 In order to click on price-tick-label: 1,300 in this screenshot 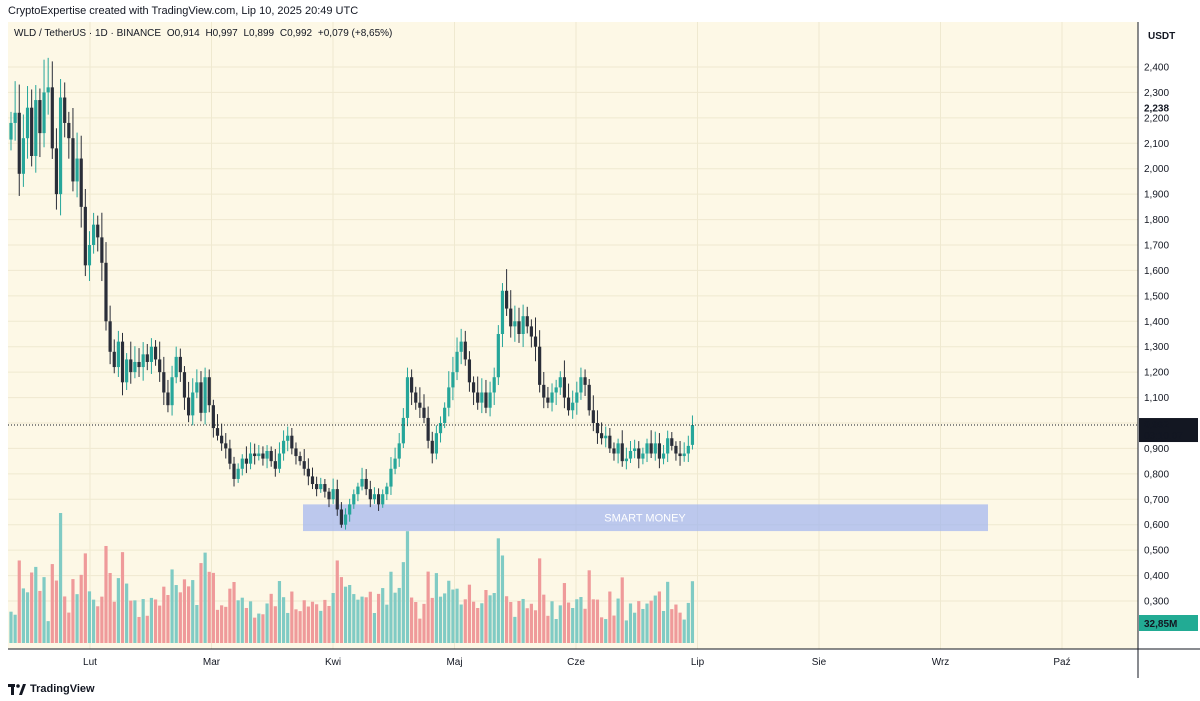, I will do `click(1156, 347)`.